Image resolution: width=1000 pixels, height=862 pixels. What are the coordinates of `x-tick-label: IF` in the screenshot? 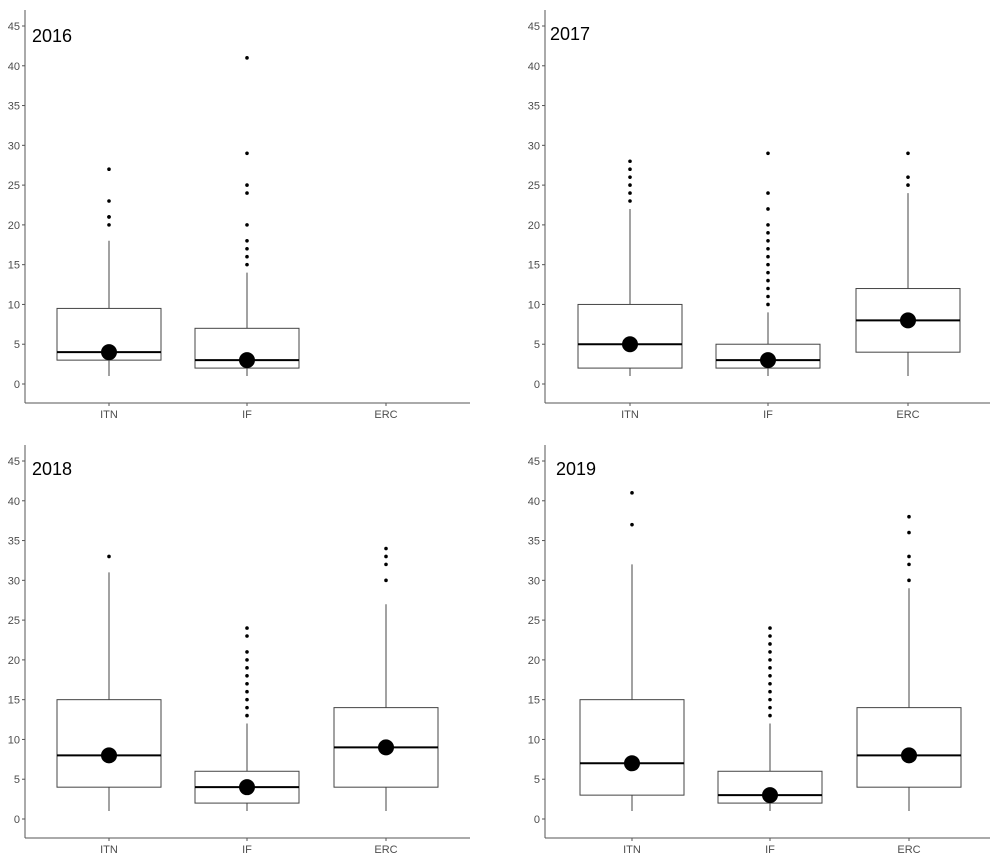 It's located at (247, 850).